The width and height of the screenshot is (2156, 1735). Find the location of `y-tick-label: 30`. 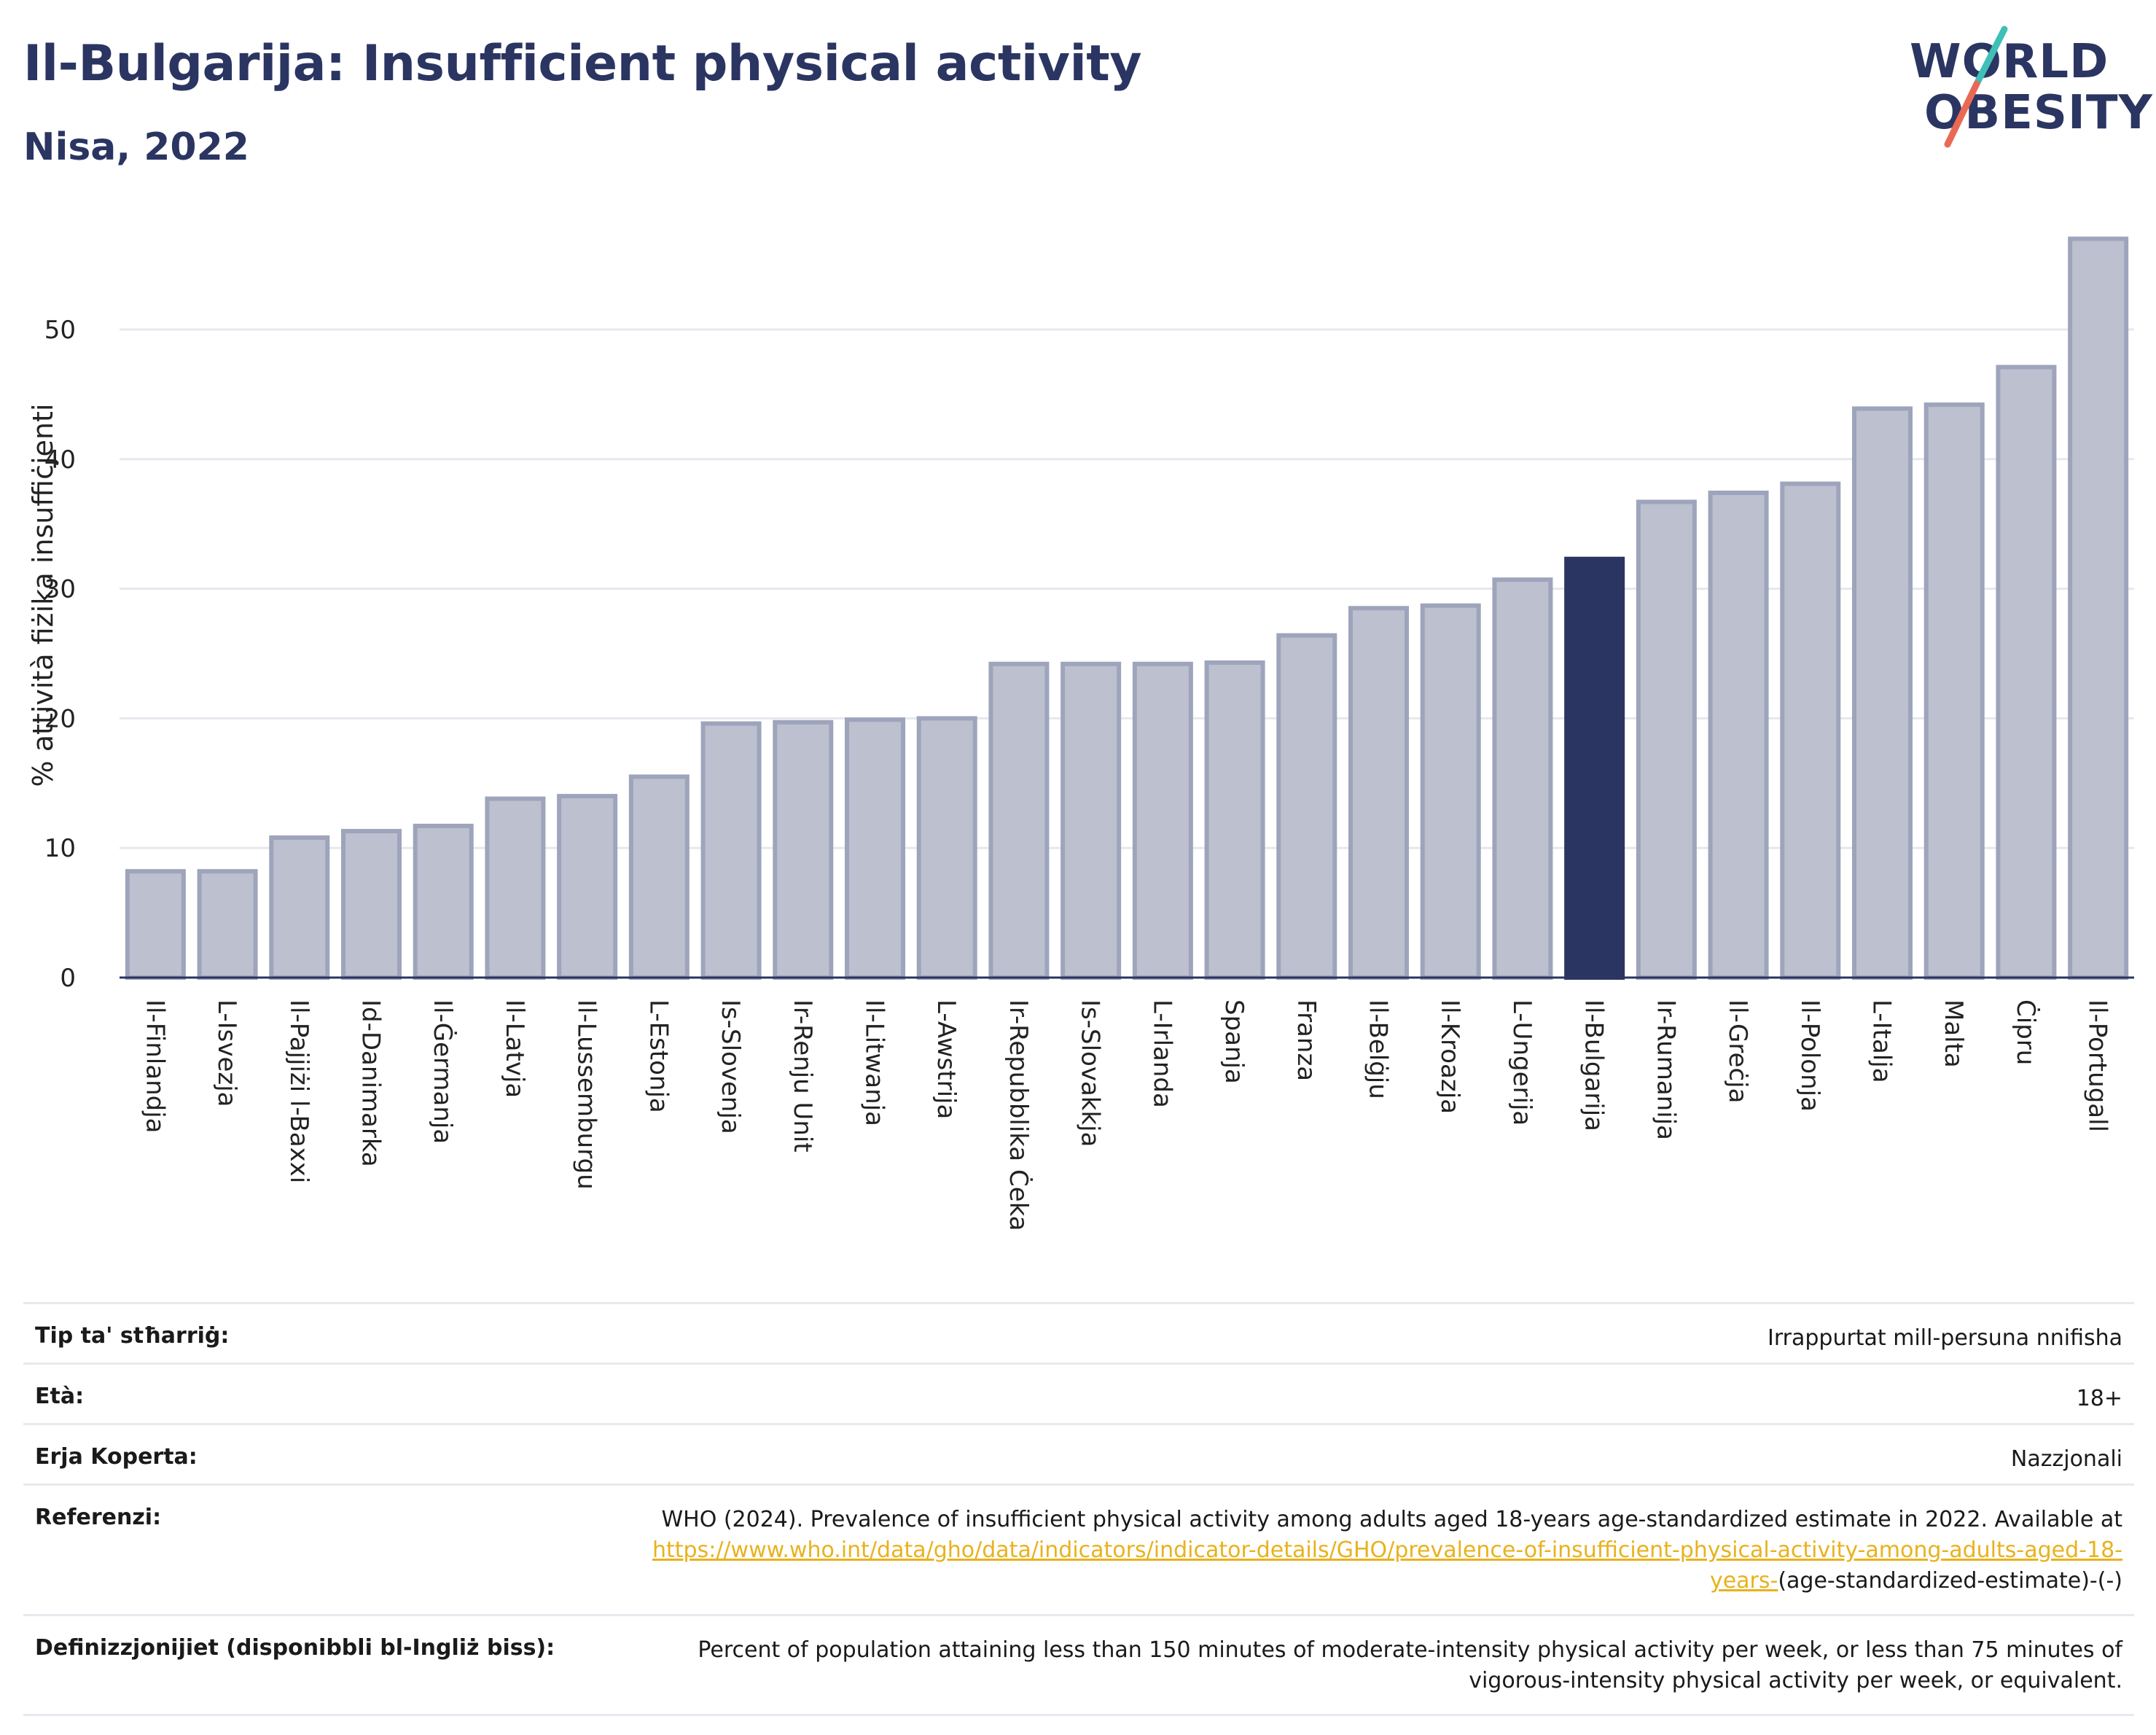

y-tick-label: 30 is located at coordinates (60, 589).